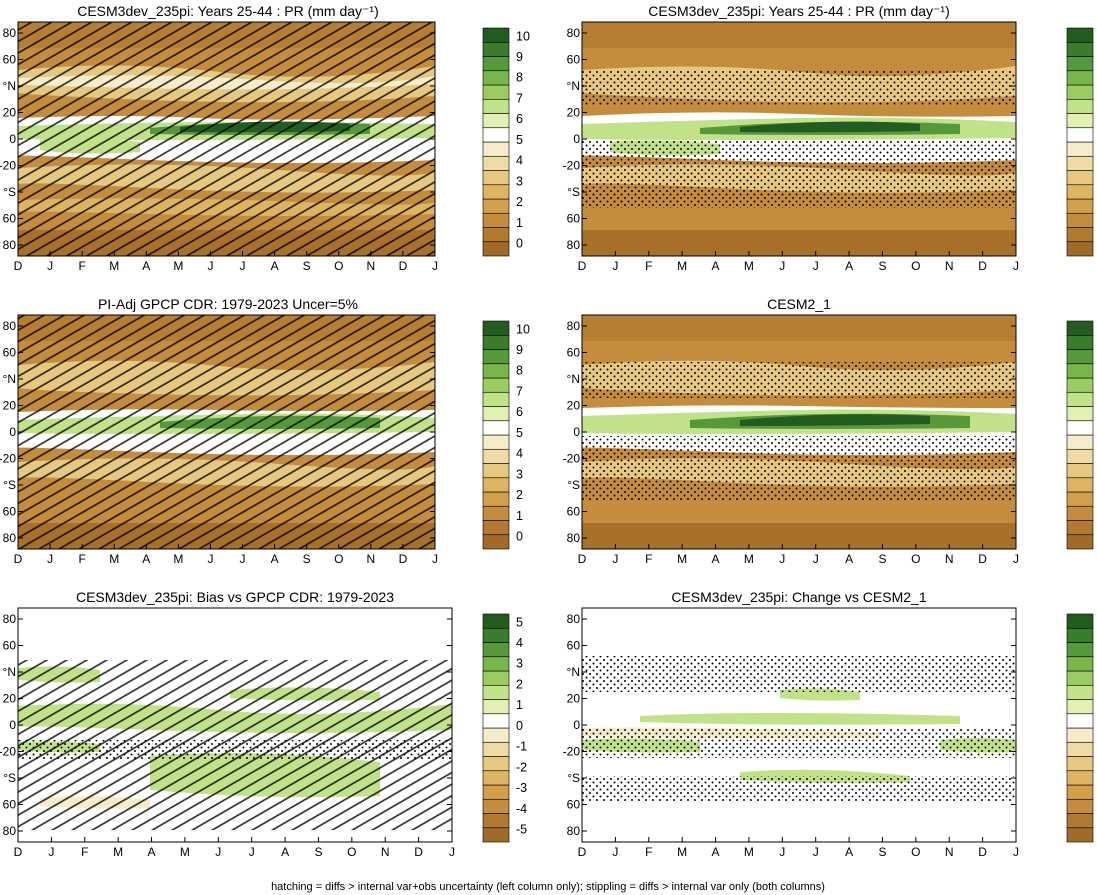 The image size is (1097, 895). I want to click on colorbar-label: 5, so click(519, 622).